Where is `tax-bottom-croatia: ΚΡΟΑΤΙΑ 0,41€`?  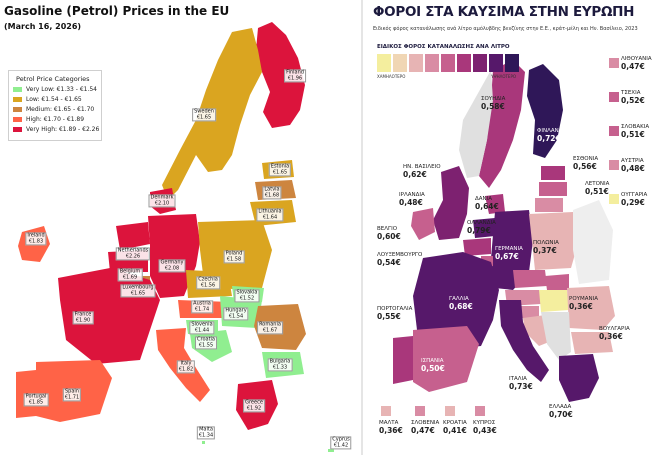
tax-bottom-croatia: ΚΡΟΑΤΙΑ 0,41€ is located at coordinates (455, 427).